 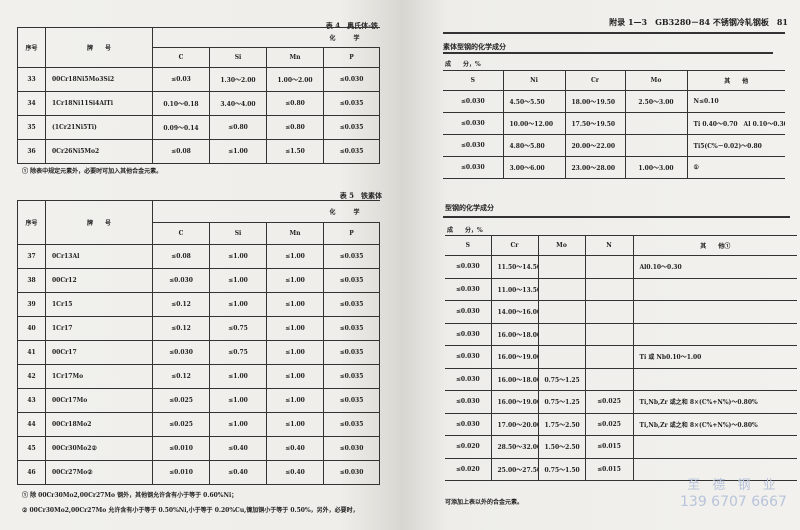 I want to click on cell-ni: 3.00～6.00, so click(x=534, y=167).